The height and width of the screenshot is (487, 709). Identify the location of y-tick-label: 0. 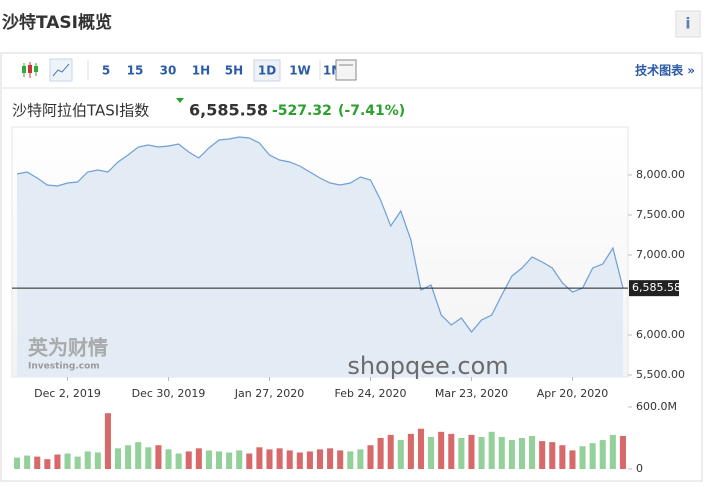
(639, 468).